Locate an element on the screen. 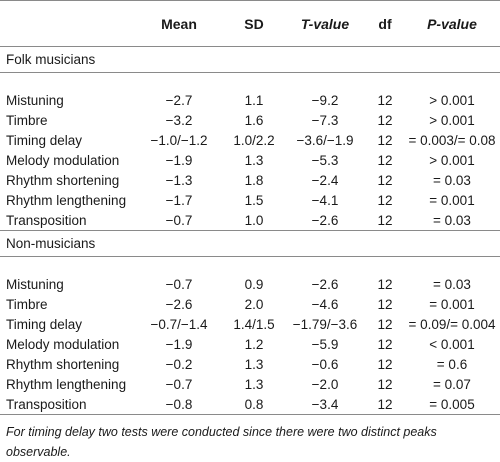 The height and width of the screenshot is (462, 500). t-value-cell: −1.79/−3.6 is located at coordinates (325, 324).